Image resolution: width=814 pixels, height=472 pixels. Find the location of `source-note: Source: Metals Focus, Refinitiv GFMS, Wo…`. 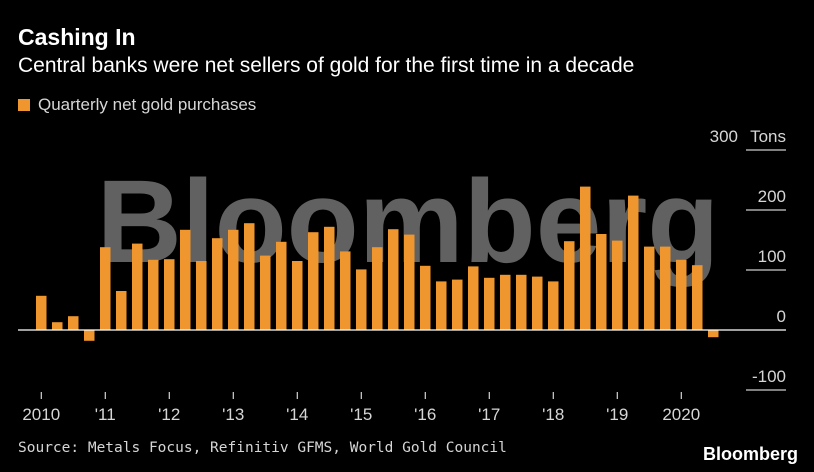

source-note: Source: Metals Focus, Refinitiv GFMS, Wo… is located at coordinates (262, 448).